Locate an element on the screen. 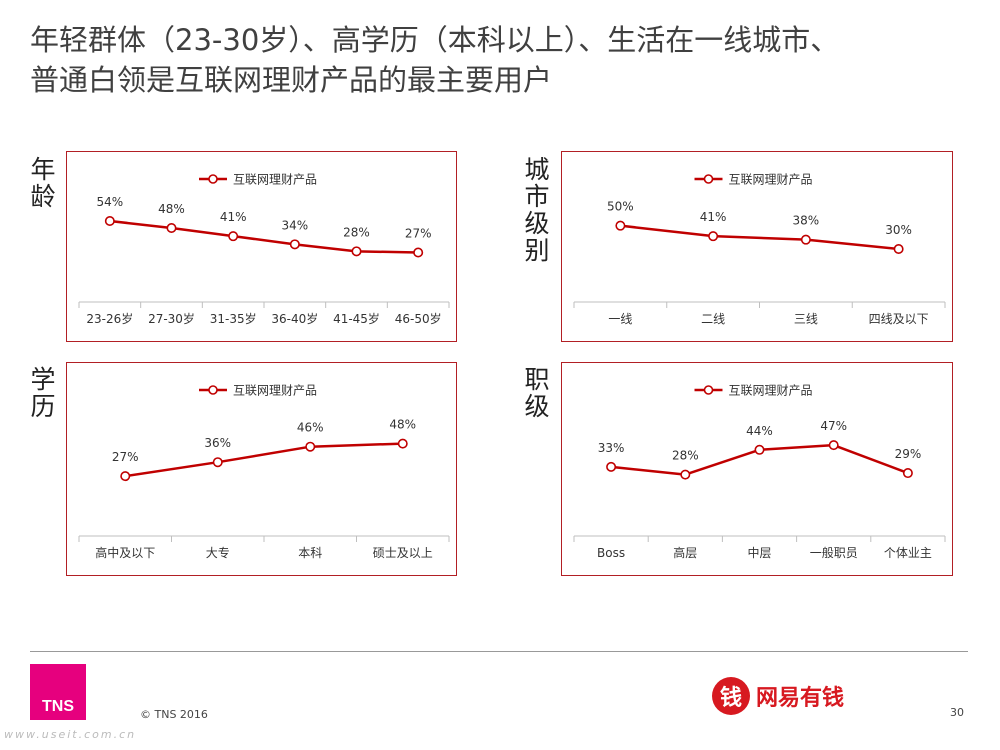 The image size is (1000, 750). job-level-chart: 互联网理财产品 Boss 高层 中层 一般职员 个体业主 33% 28% 44% 47% 29% is located at coordinates (757, 469).